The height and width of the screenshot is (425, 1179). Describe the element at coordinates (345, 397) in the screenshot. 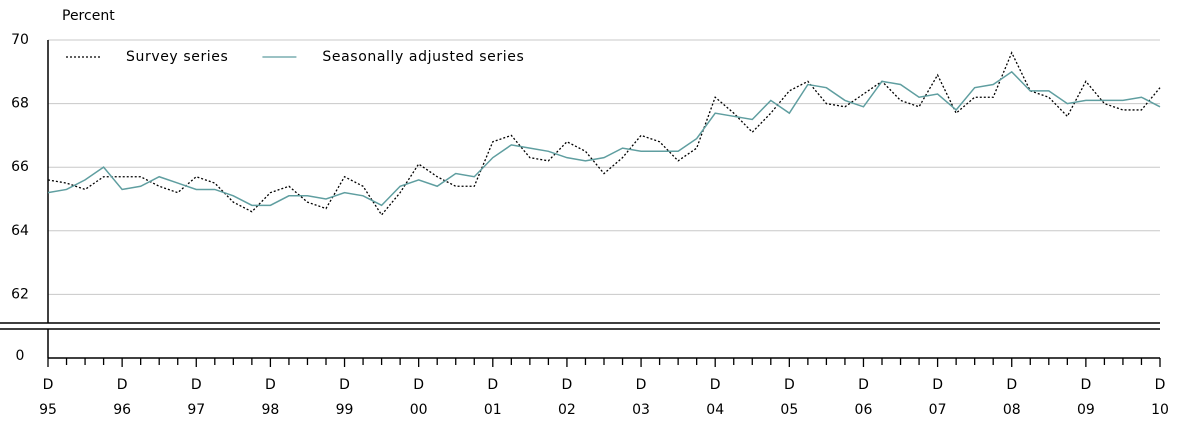

I see `x-tick-label: D 99` at that location.